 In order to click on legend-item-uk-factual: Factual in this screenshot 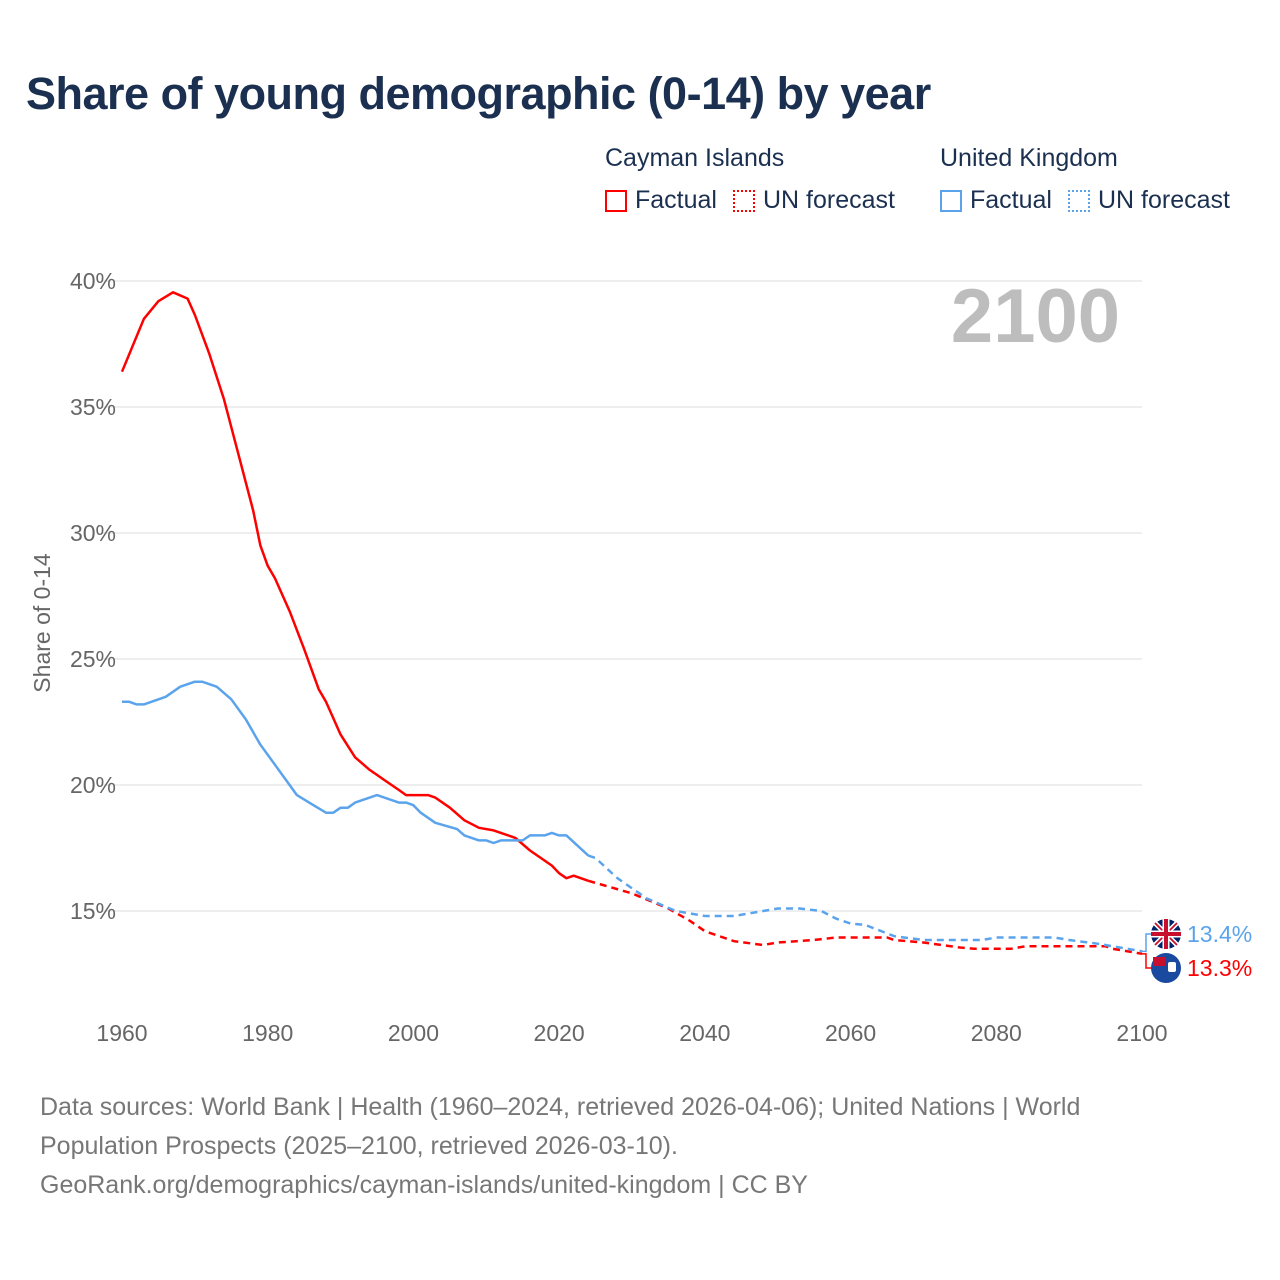, I will do `click(996, 200)`.